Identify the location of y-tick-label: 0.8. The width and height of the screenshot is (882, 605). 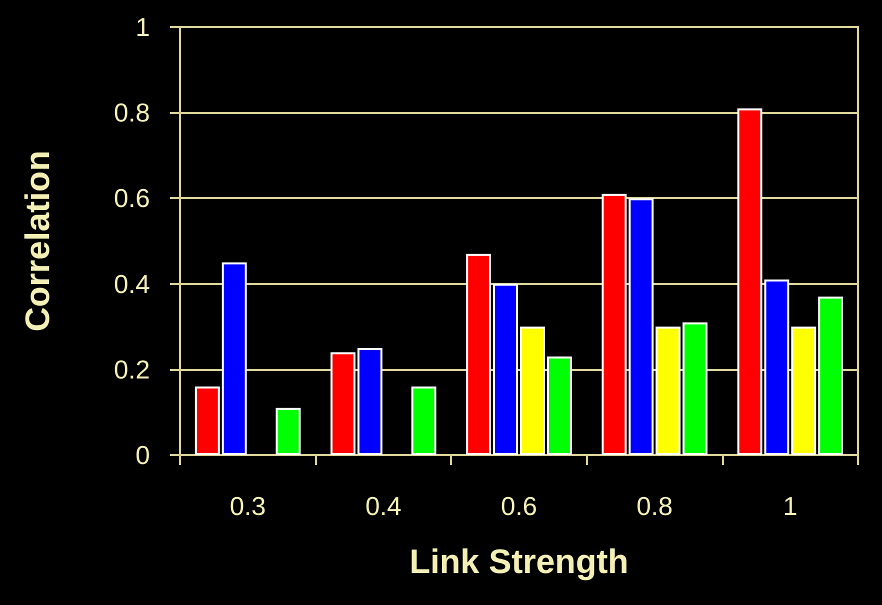
(132, 113).